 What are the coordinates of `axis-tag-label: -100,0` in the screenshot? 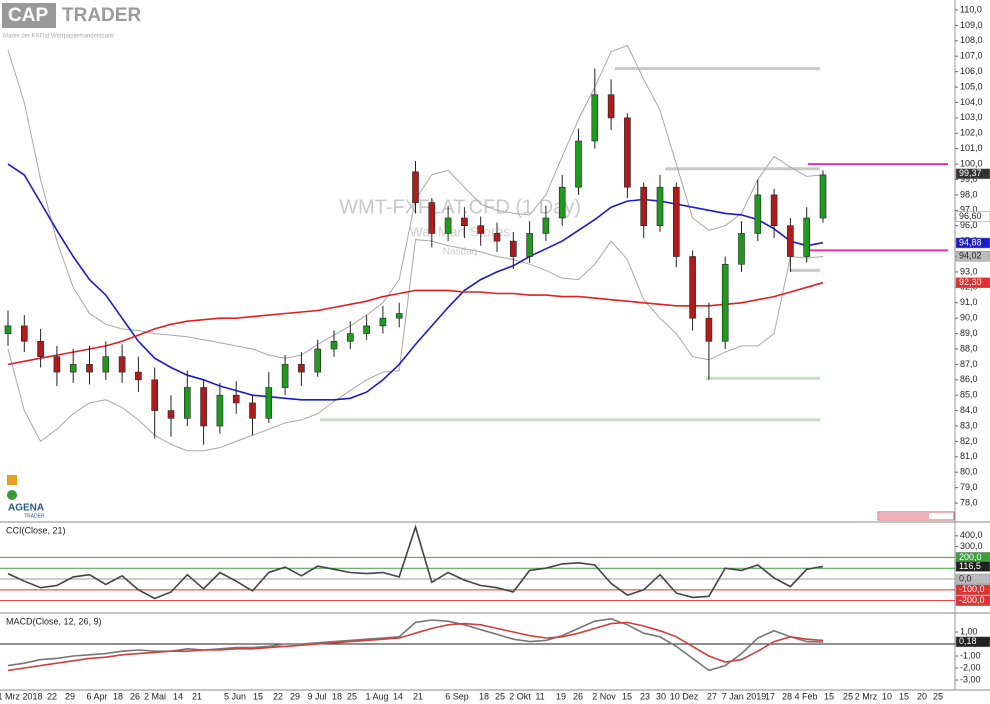 It's located at (972, 589).